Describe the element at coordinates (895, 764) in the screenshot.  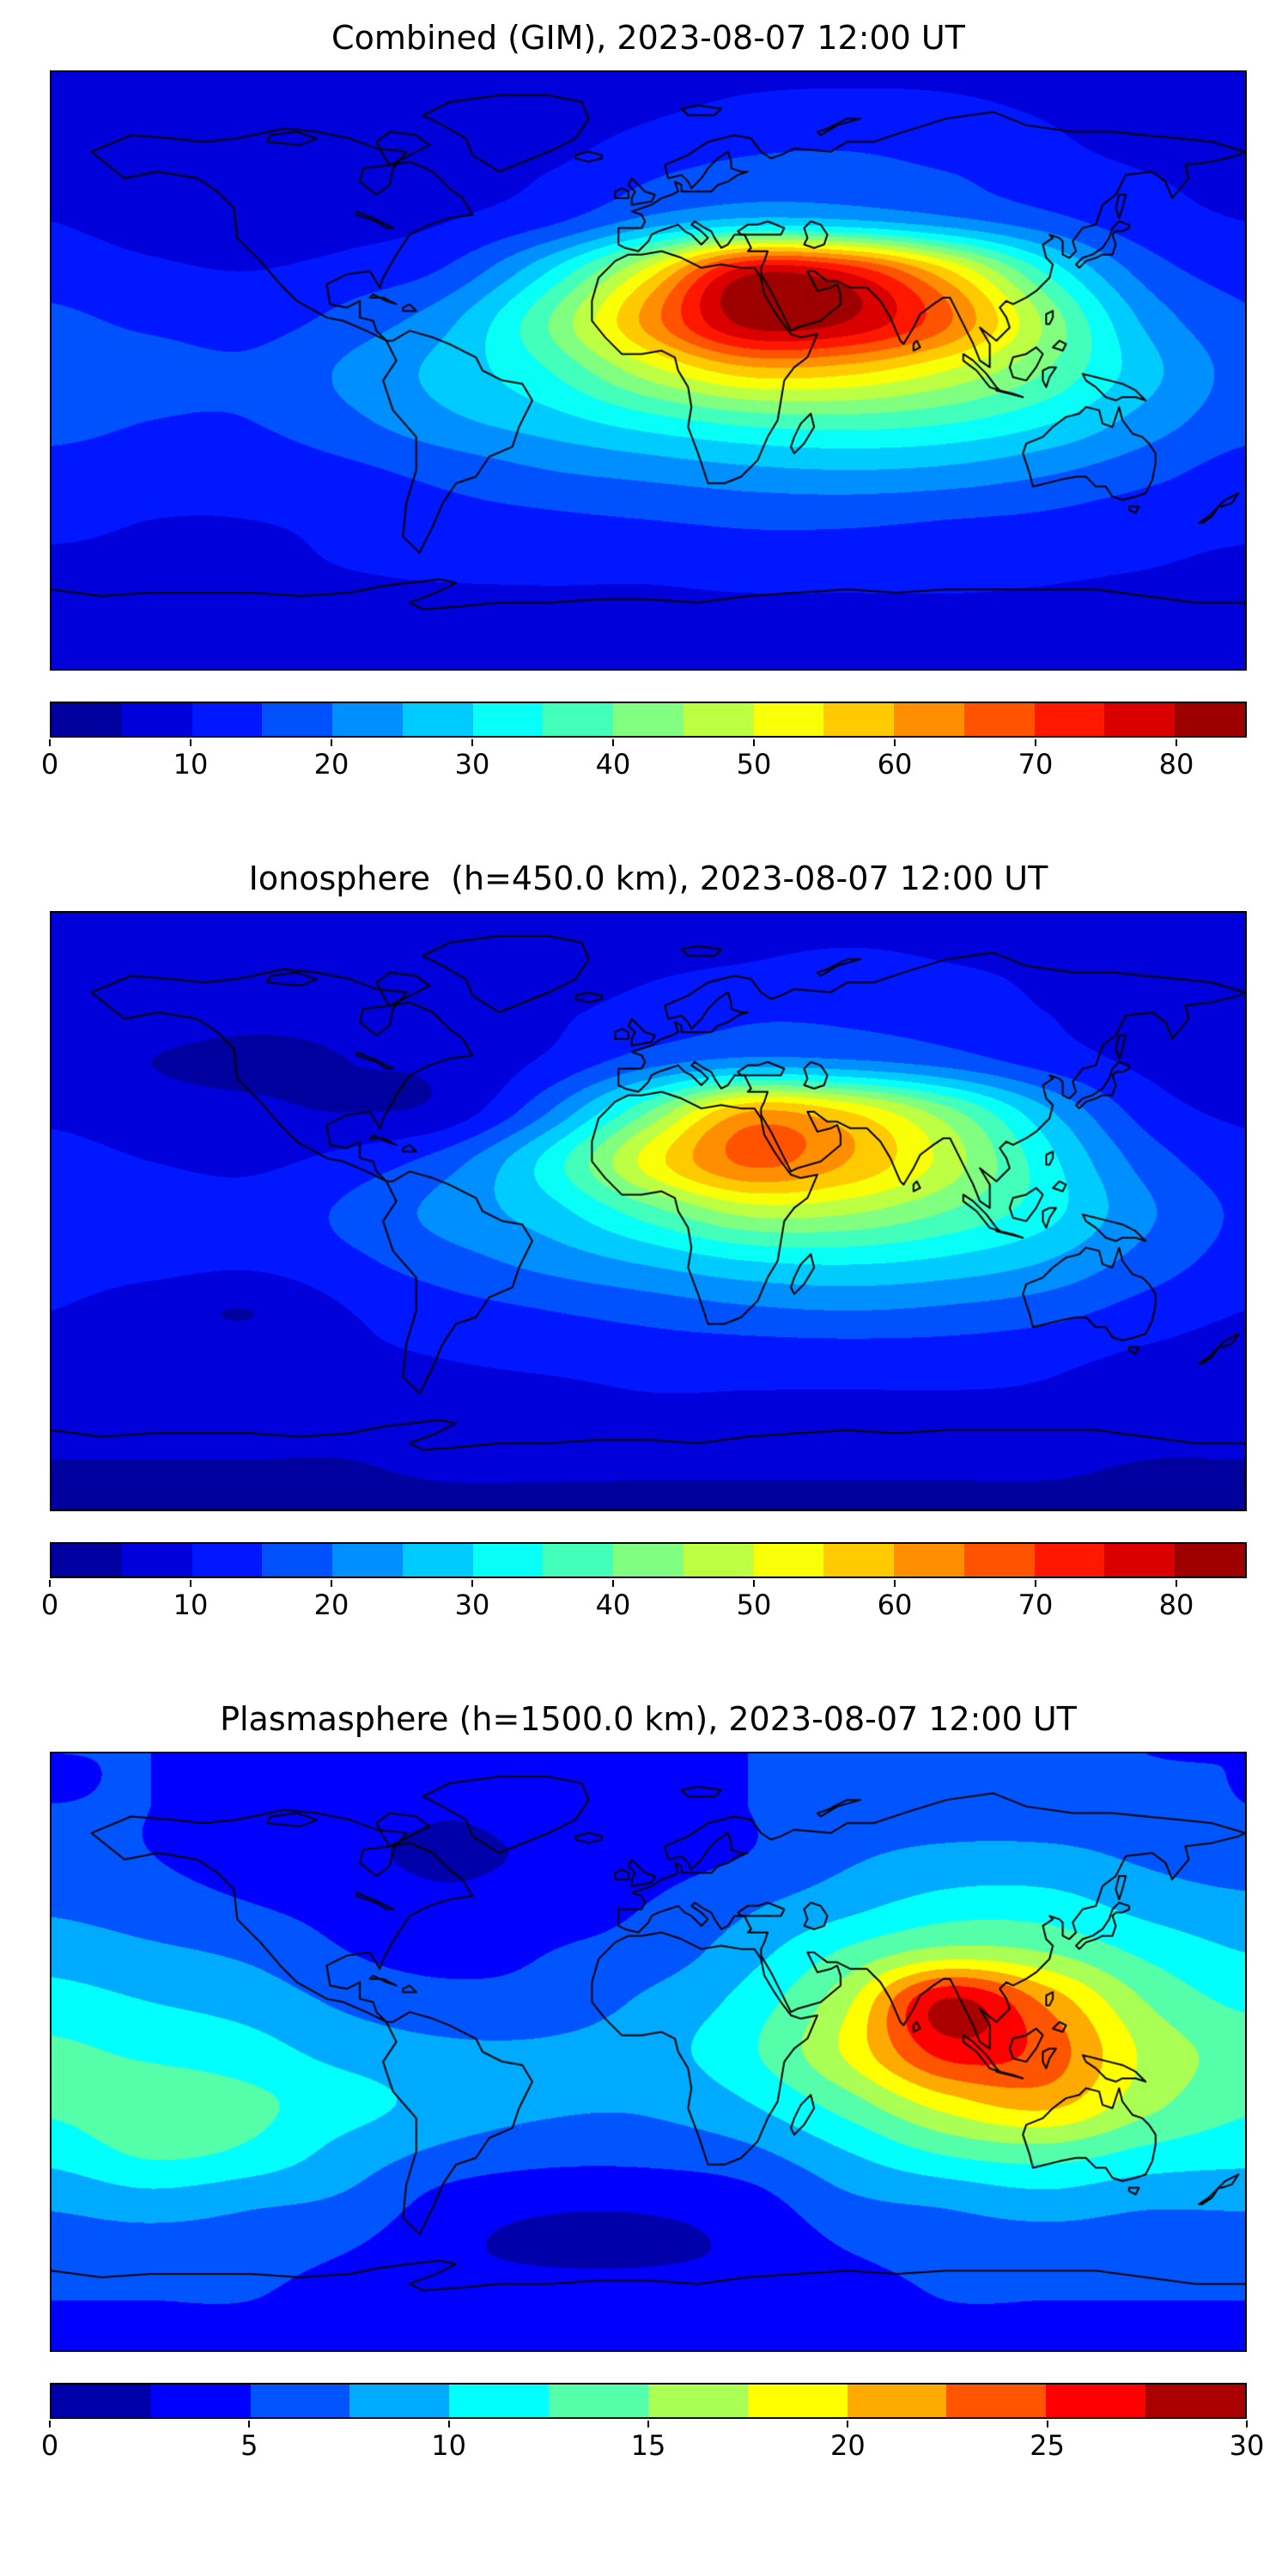
I see `colorbar-tick-label: 60` at that location.